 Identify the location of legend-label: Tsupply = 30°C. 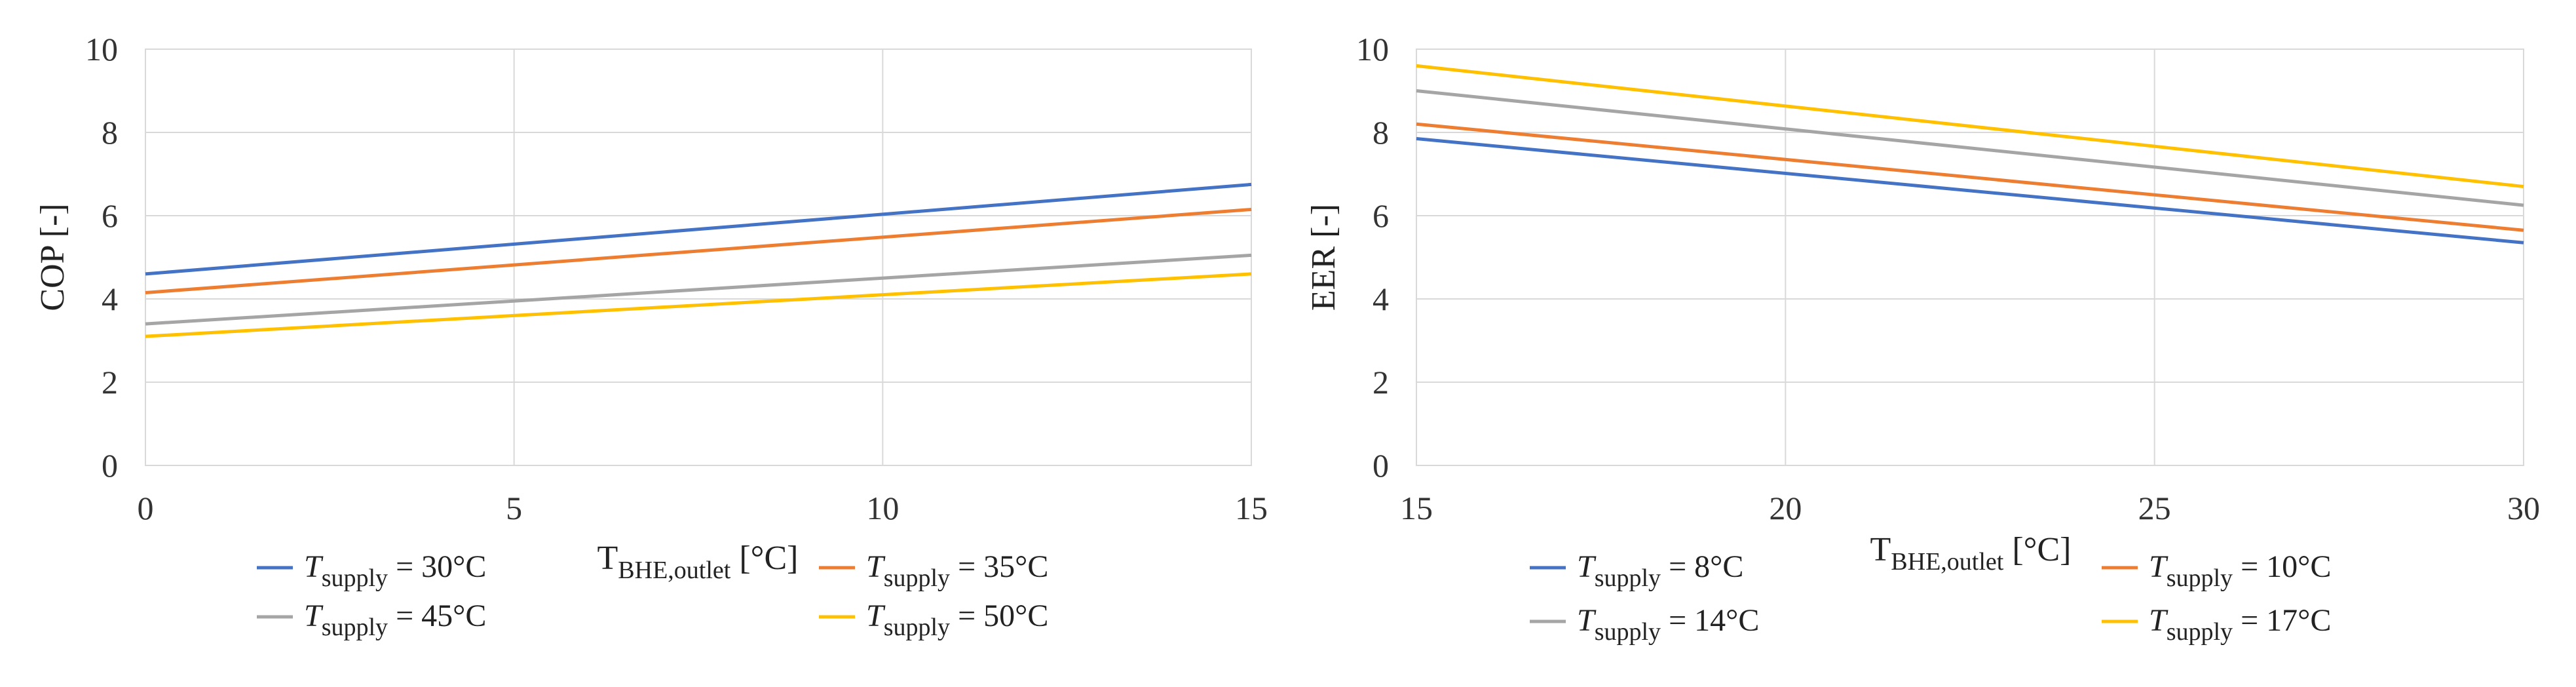
(395, 570).